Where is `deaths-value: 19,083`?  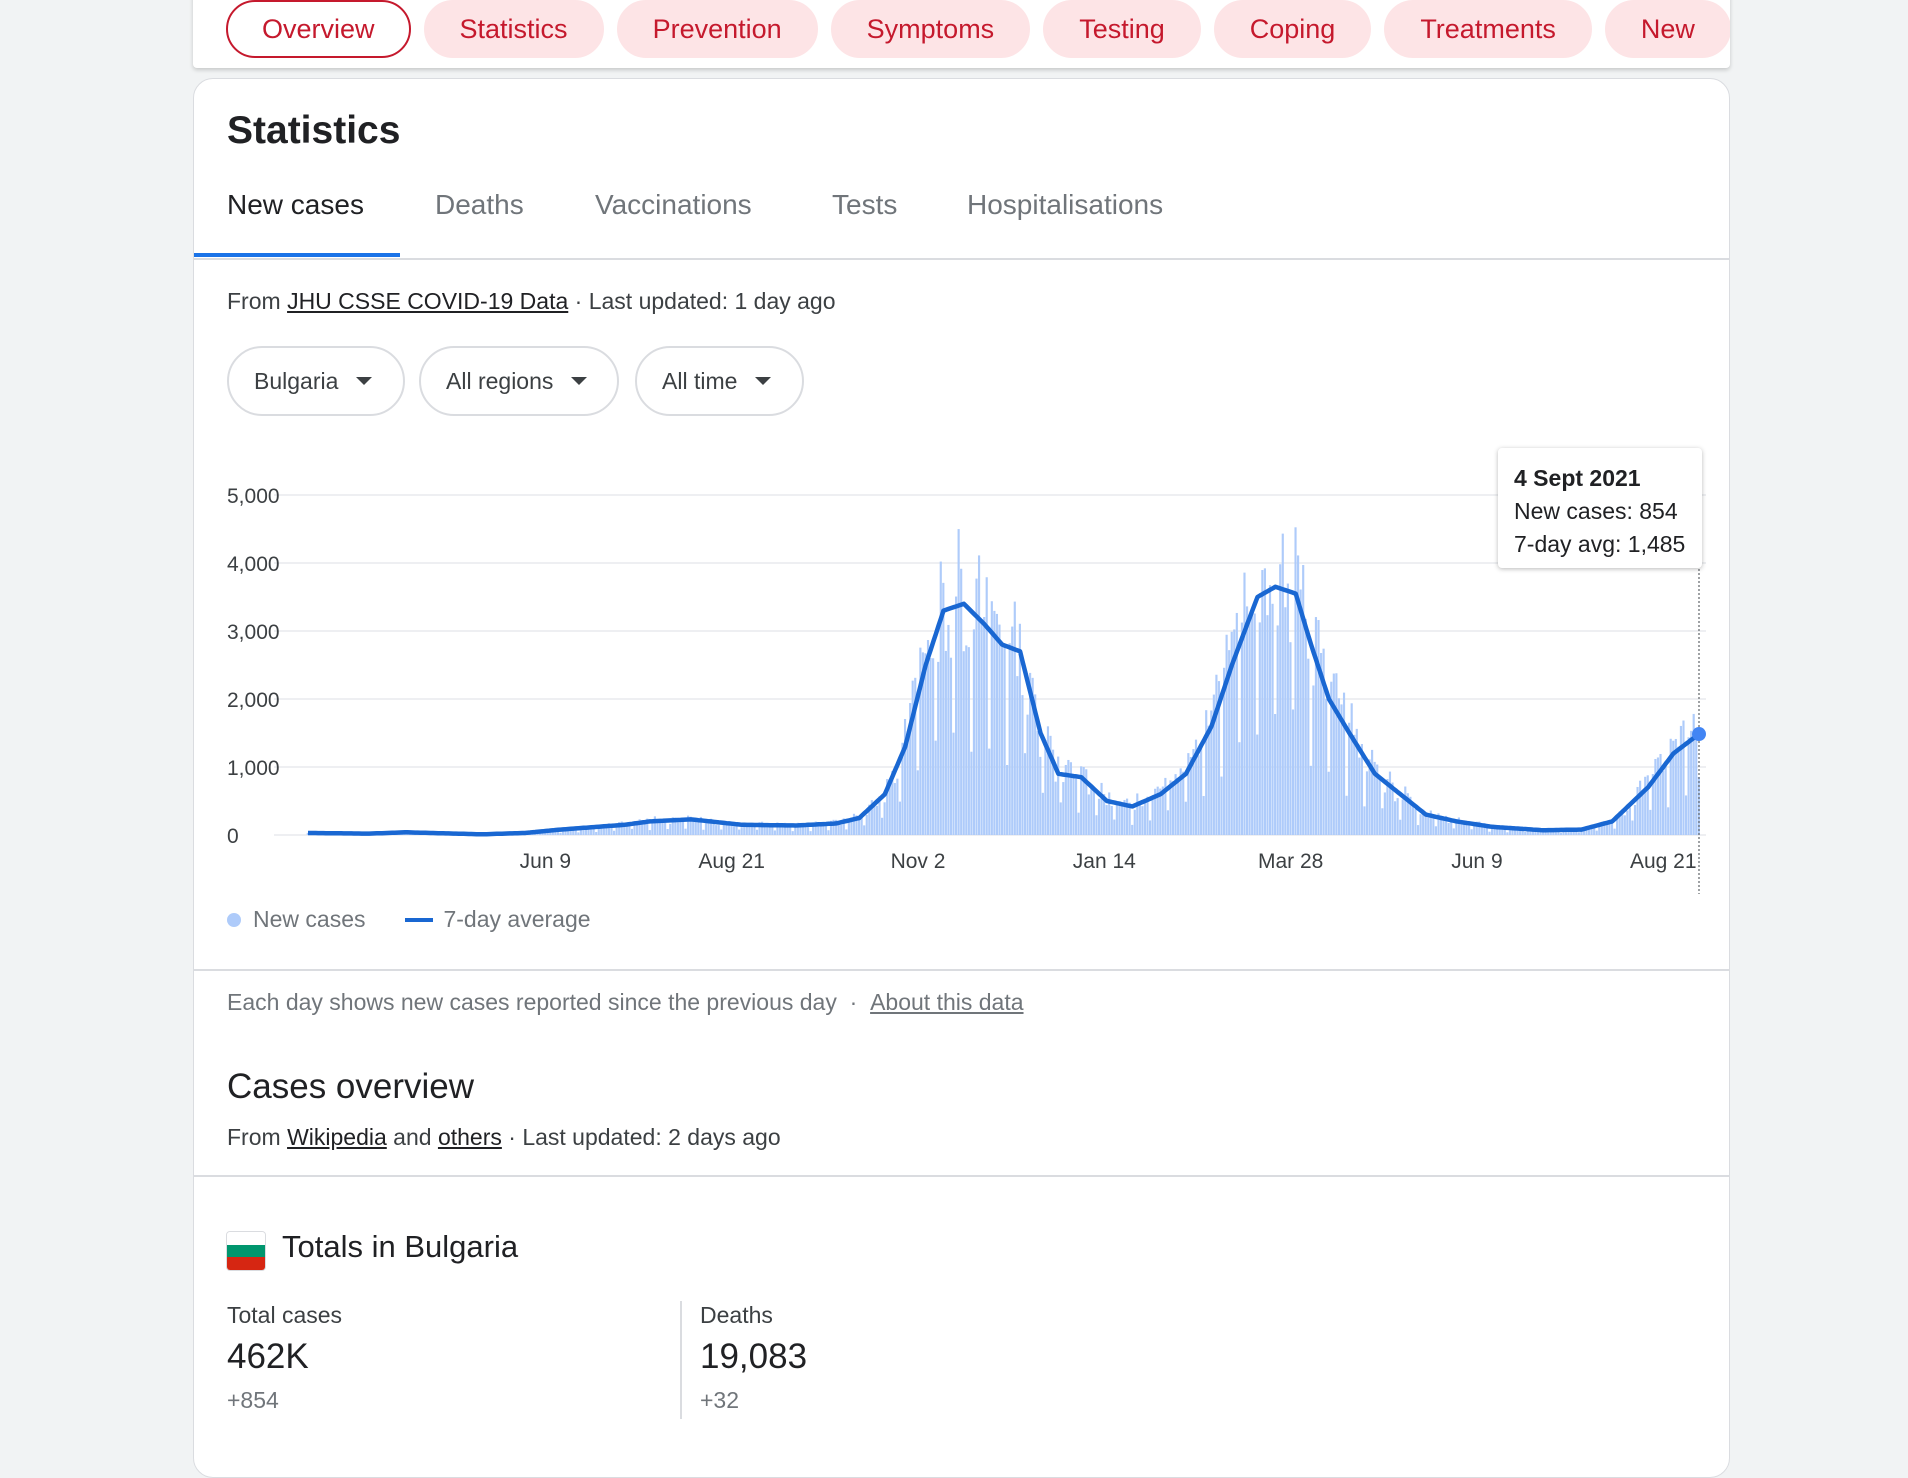 deaths-value: 19,083 is located at coordinates (753, 1357).